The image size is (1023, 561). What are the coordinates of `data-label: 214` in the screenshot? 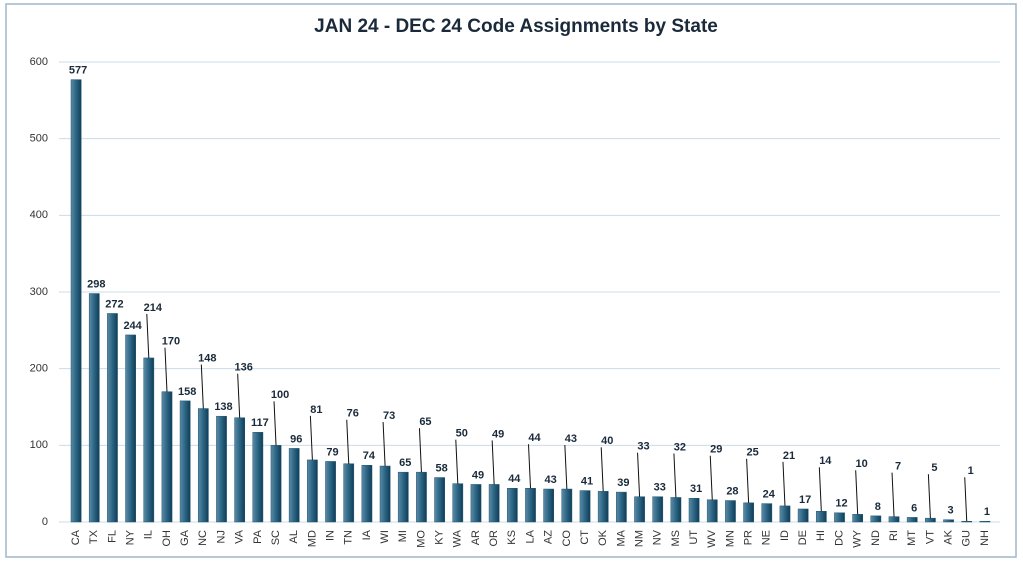 It's located at (153, 308).